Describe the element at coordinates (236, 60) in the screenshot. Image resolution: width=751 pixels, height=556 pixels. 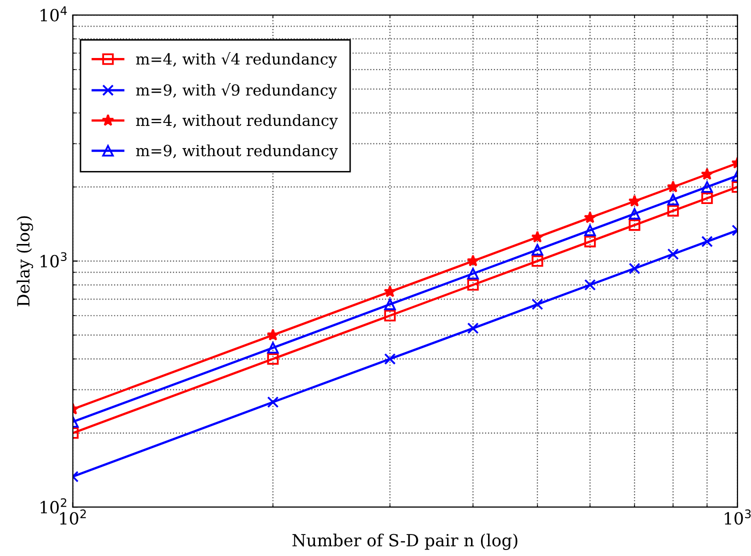
I see `legend-label: m=4, with √4 redundancy` at that location.